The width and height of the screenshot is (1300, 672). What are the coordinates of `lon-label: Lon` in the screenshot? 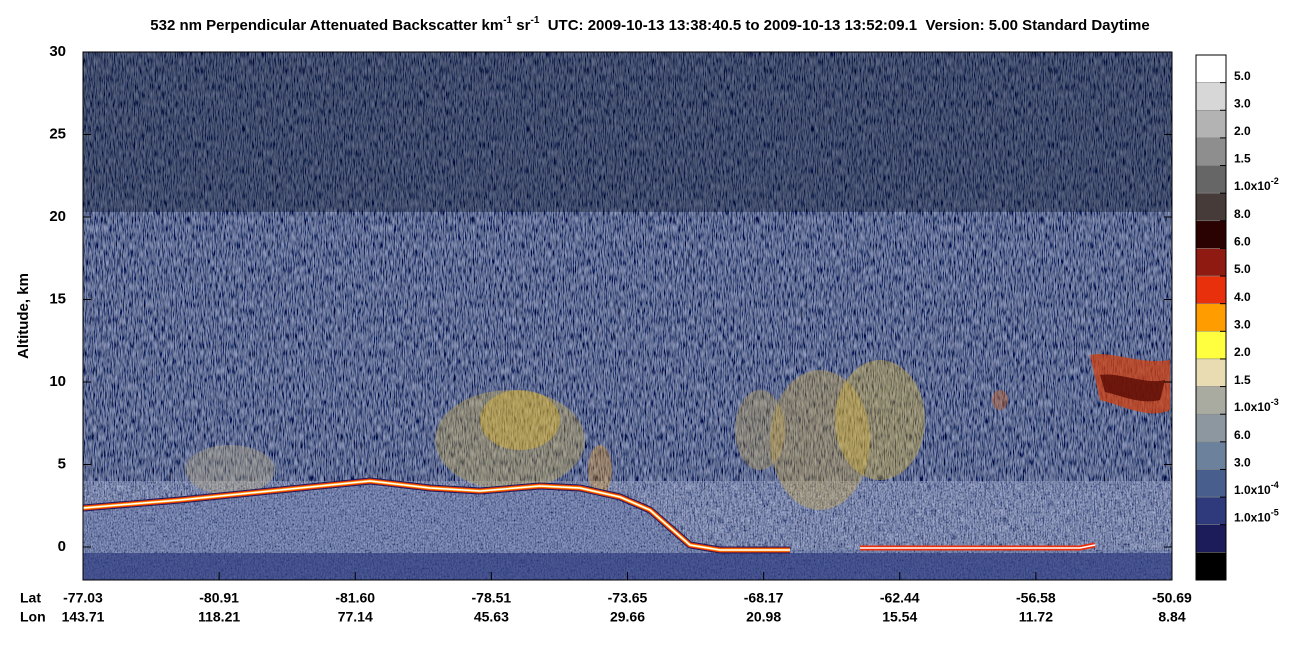 It's located at (33, 617).